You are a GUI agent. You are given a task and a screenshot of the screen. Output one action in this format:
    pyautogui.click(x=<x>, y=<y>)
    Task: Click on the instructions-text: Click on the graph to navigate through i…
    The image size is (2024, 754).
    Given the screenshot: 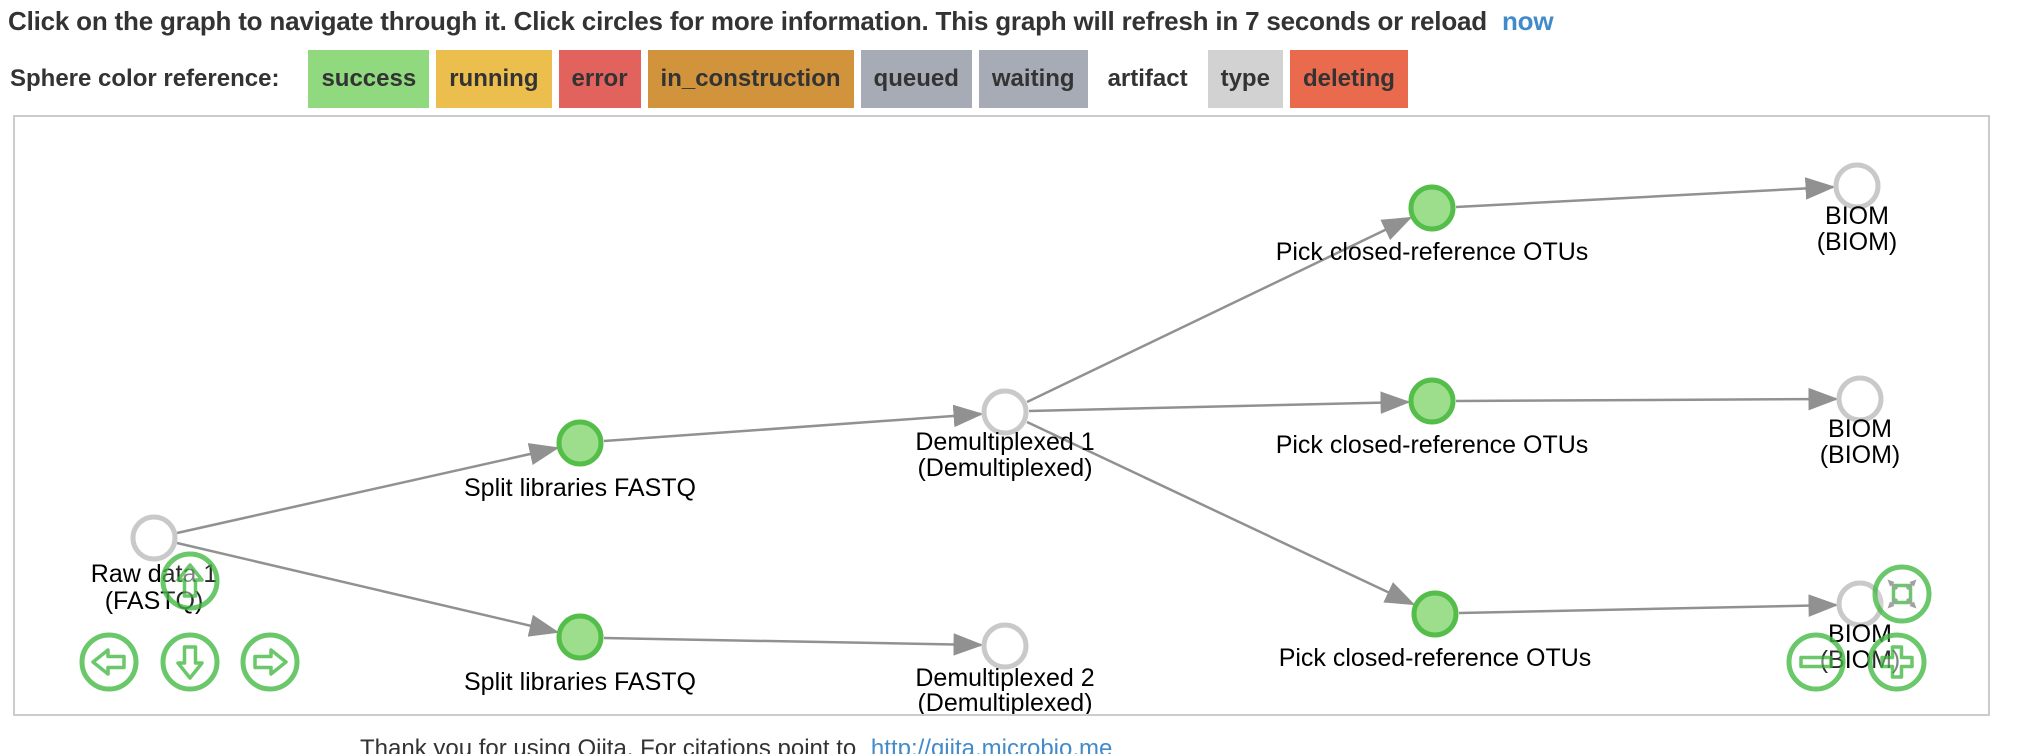 What is the action you would take?
    pyautogui.click(x=747, y=21)
    